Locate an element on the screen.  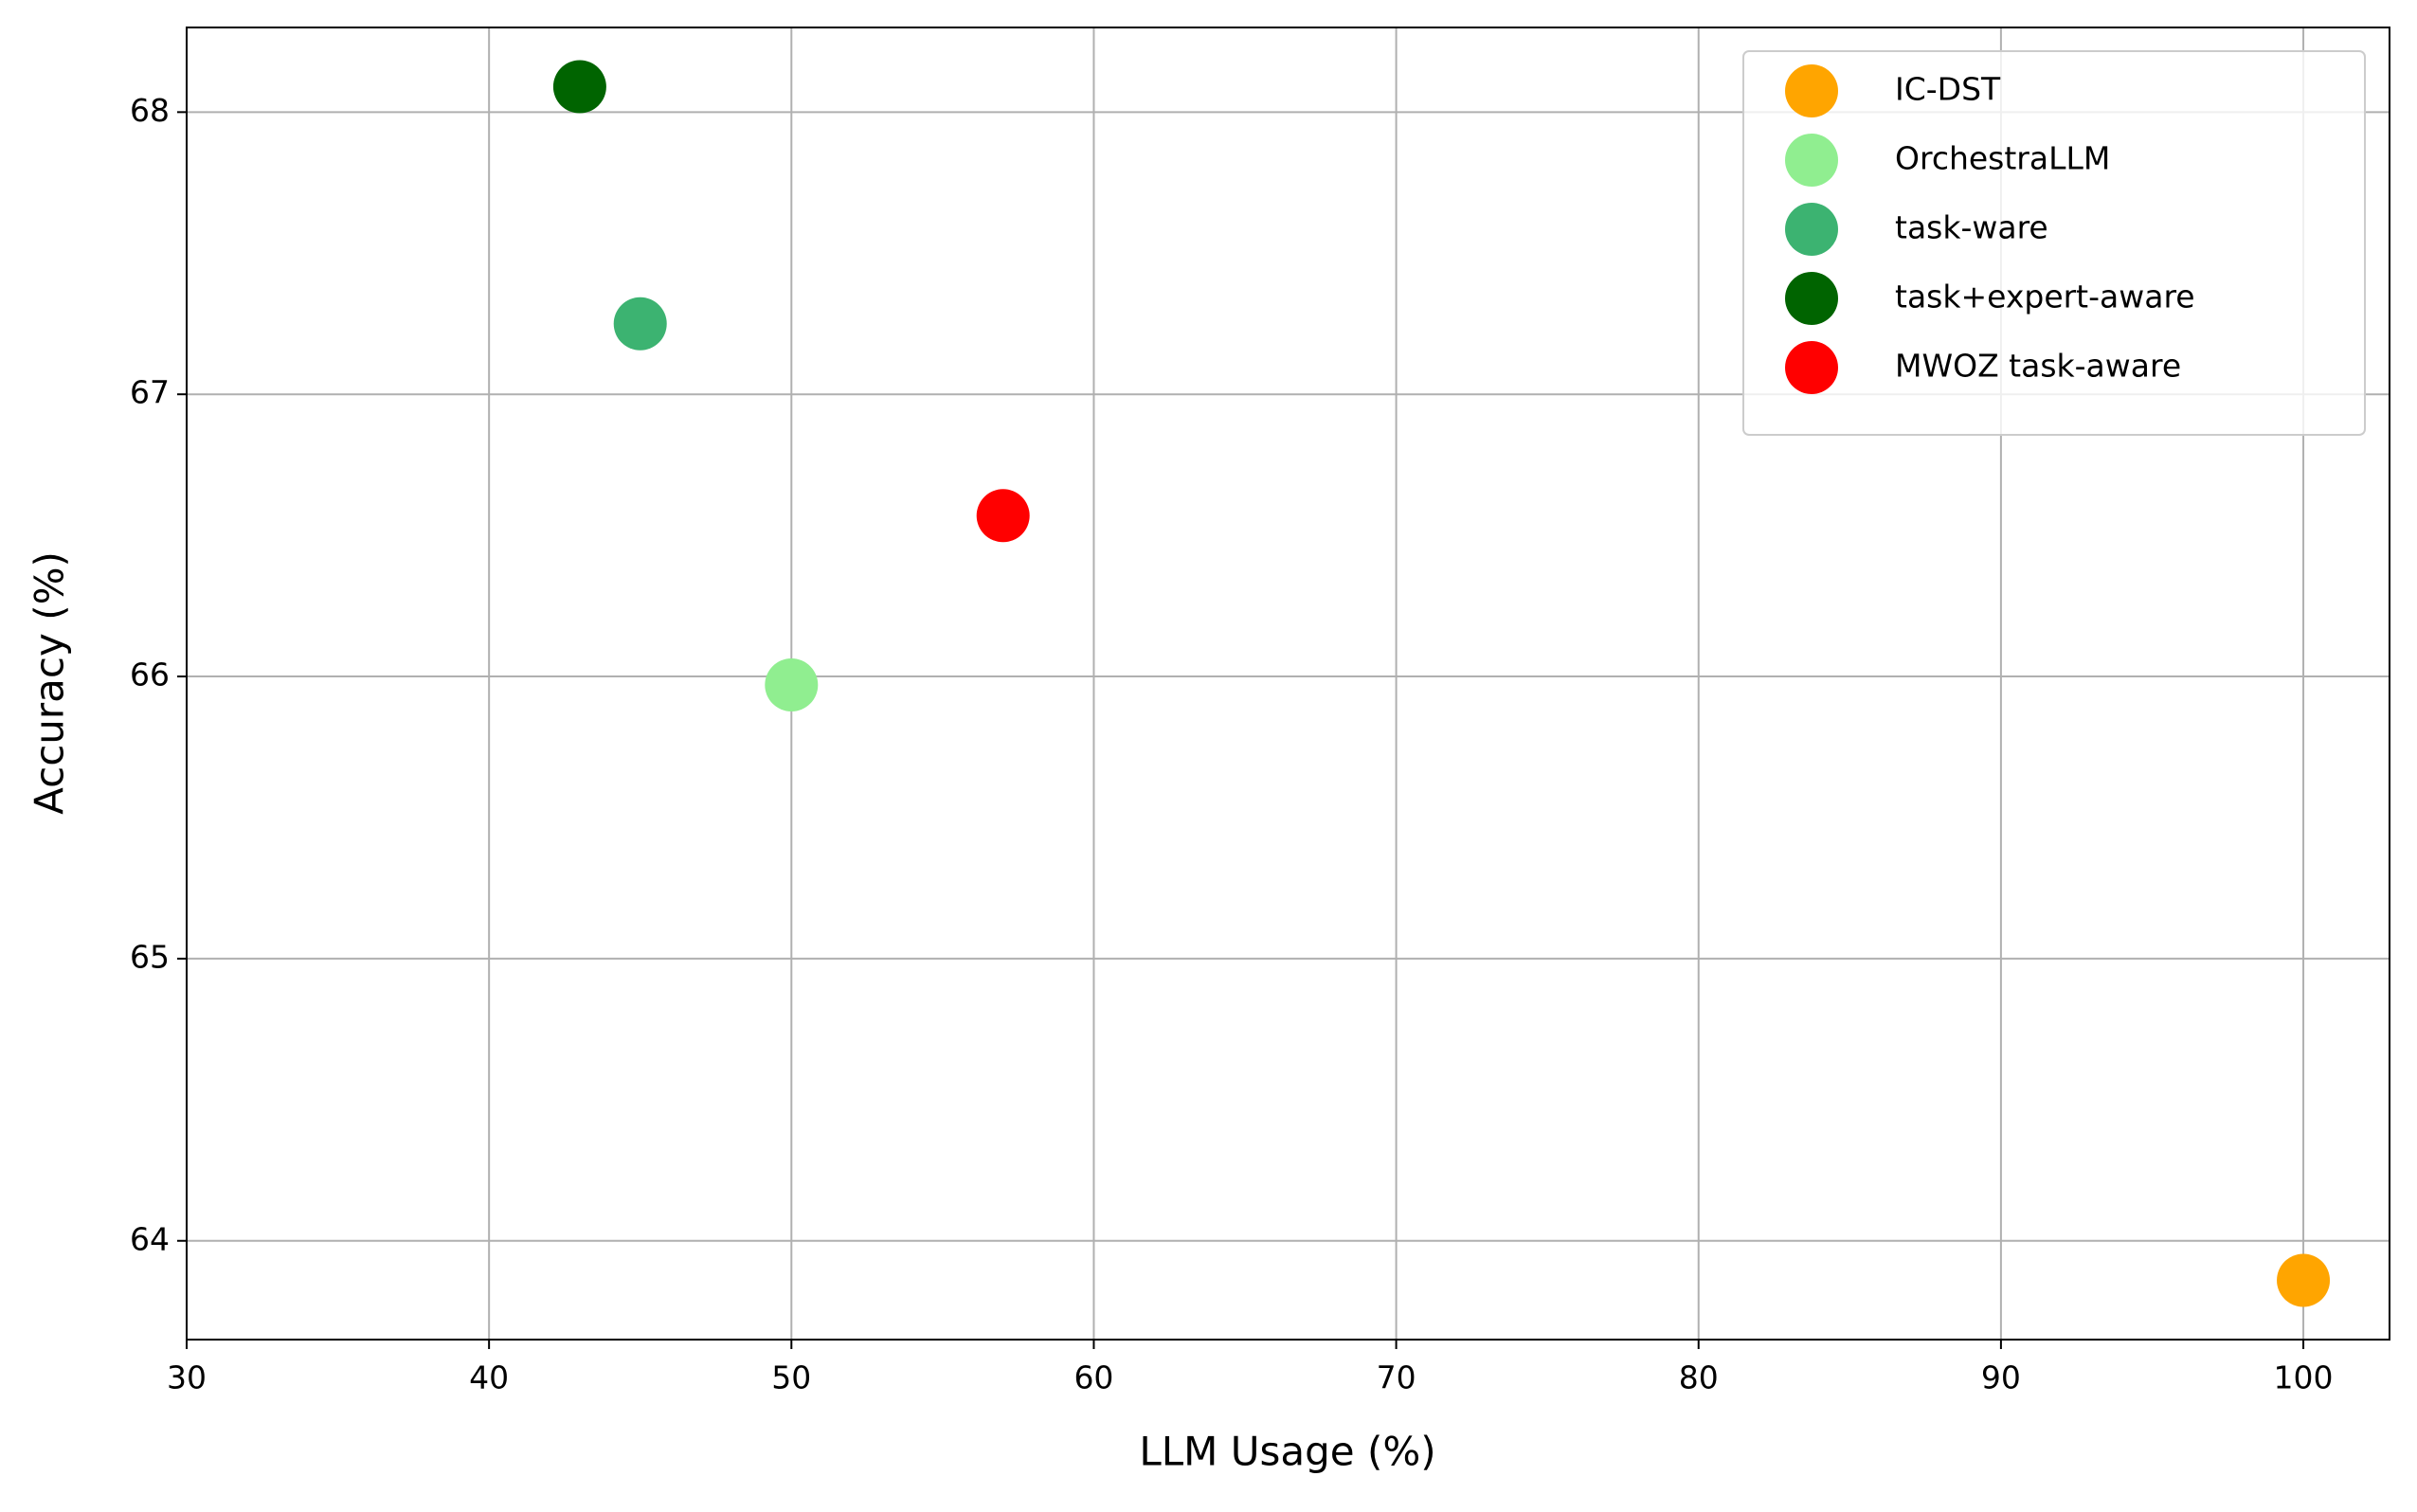
y-tick-label: 64 is located at coordinates (150, 1238).